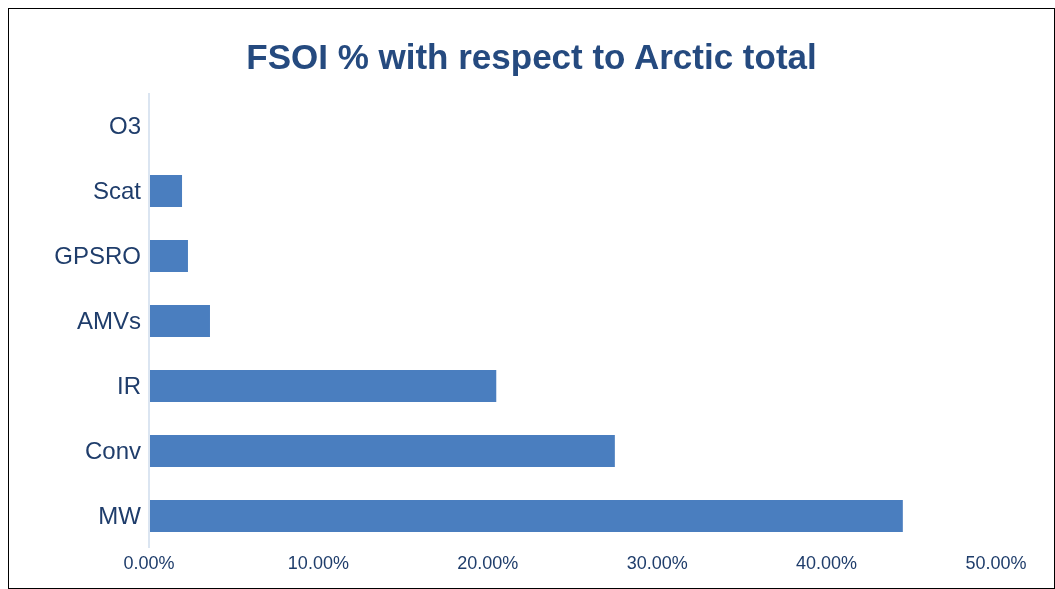 The width and height of the screenshot is (1055, 589). What do you see at coordinates (531, 57) in the screenshot?
I see `chart-title: FSOI % with respect to Arctic total` at bounding box center [531, 57].